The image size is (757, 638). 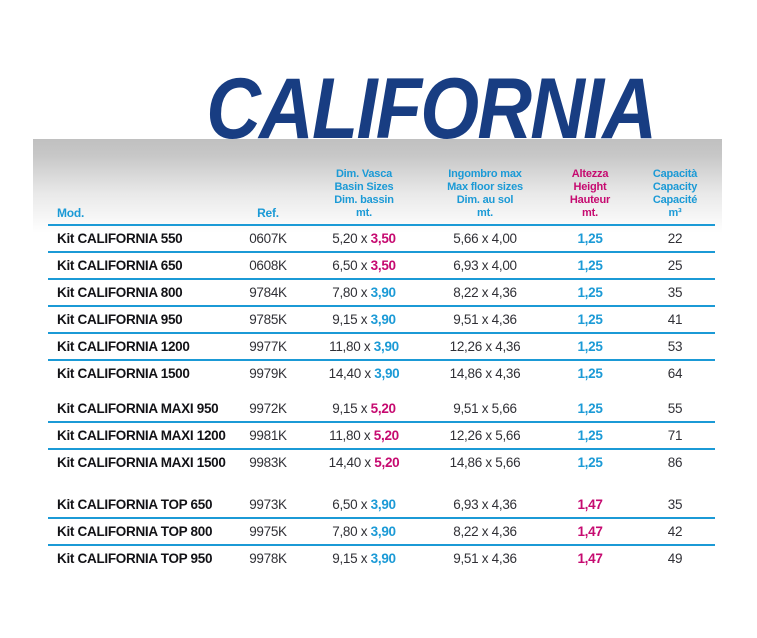 I want to click on capacity-value: 22, so click(x=675, y=238).